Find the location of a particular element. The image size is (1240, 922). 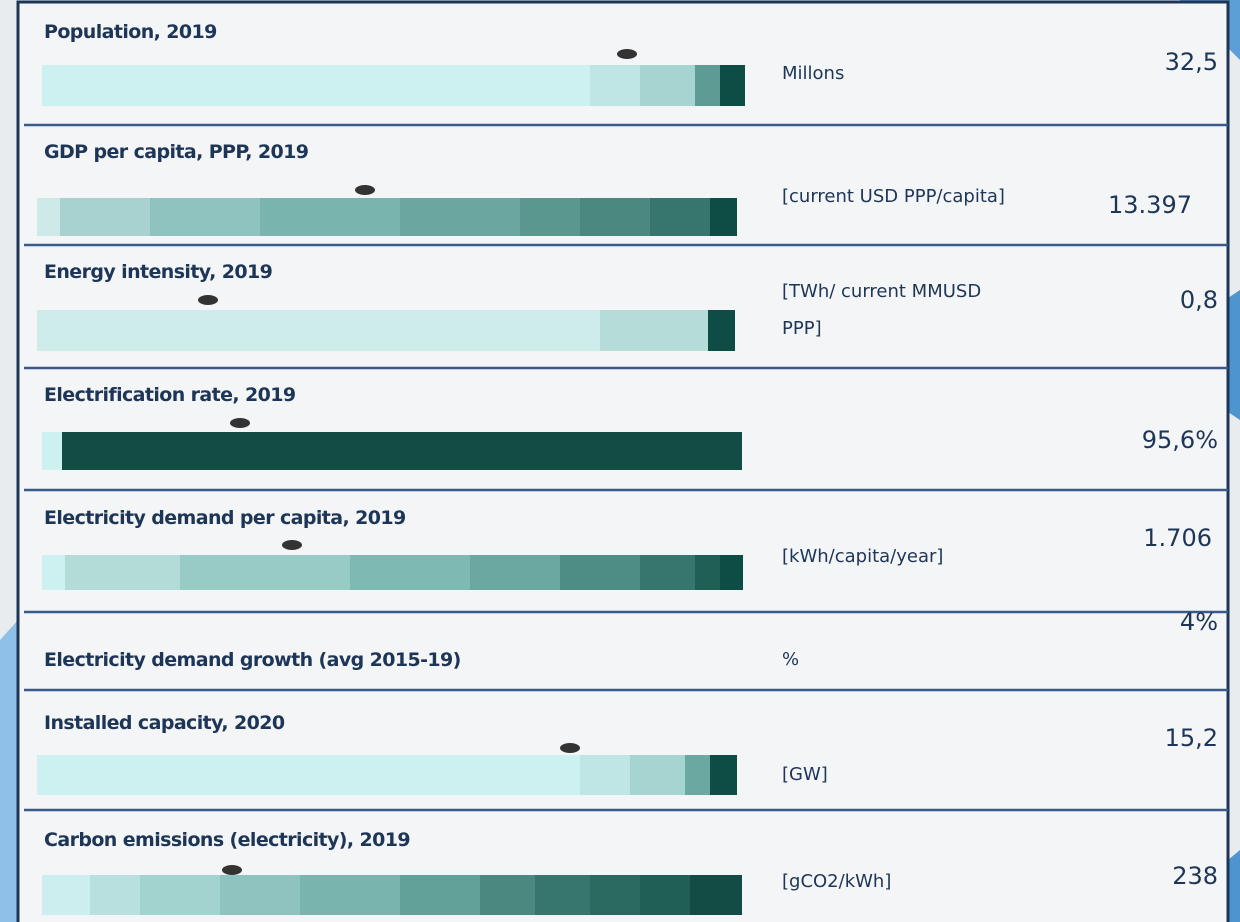

unit: [kWh/capita/year] is located at coordinates (862, 556).